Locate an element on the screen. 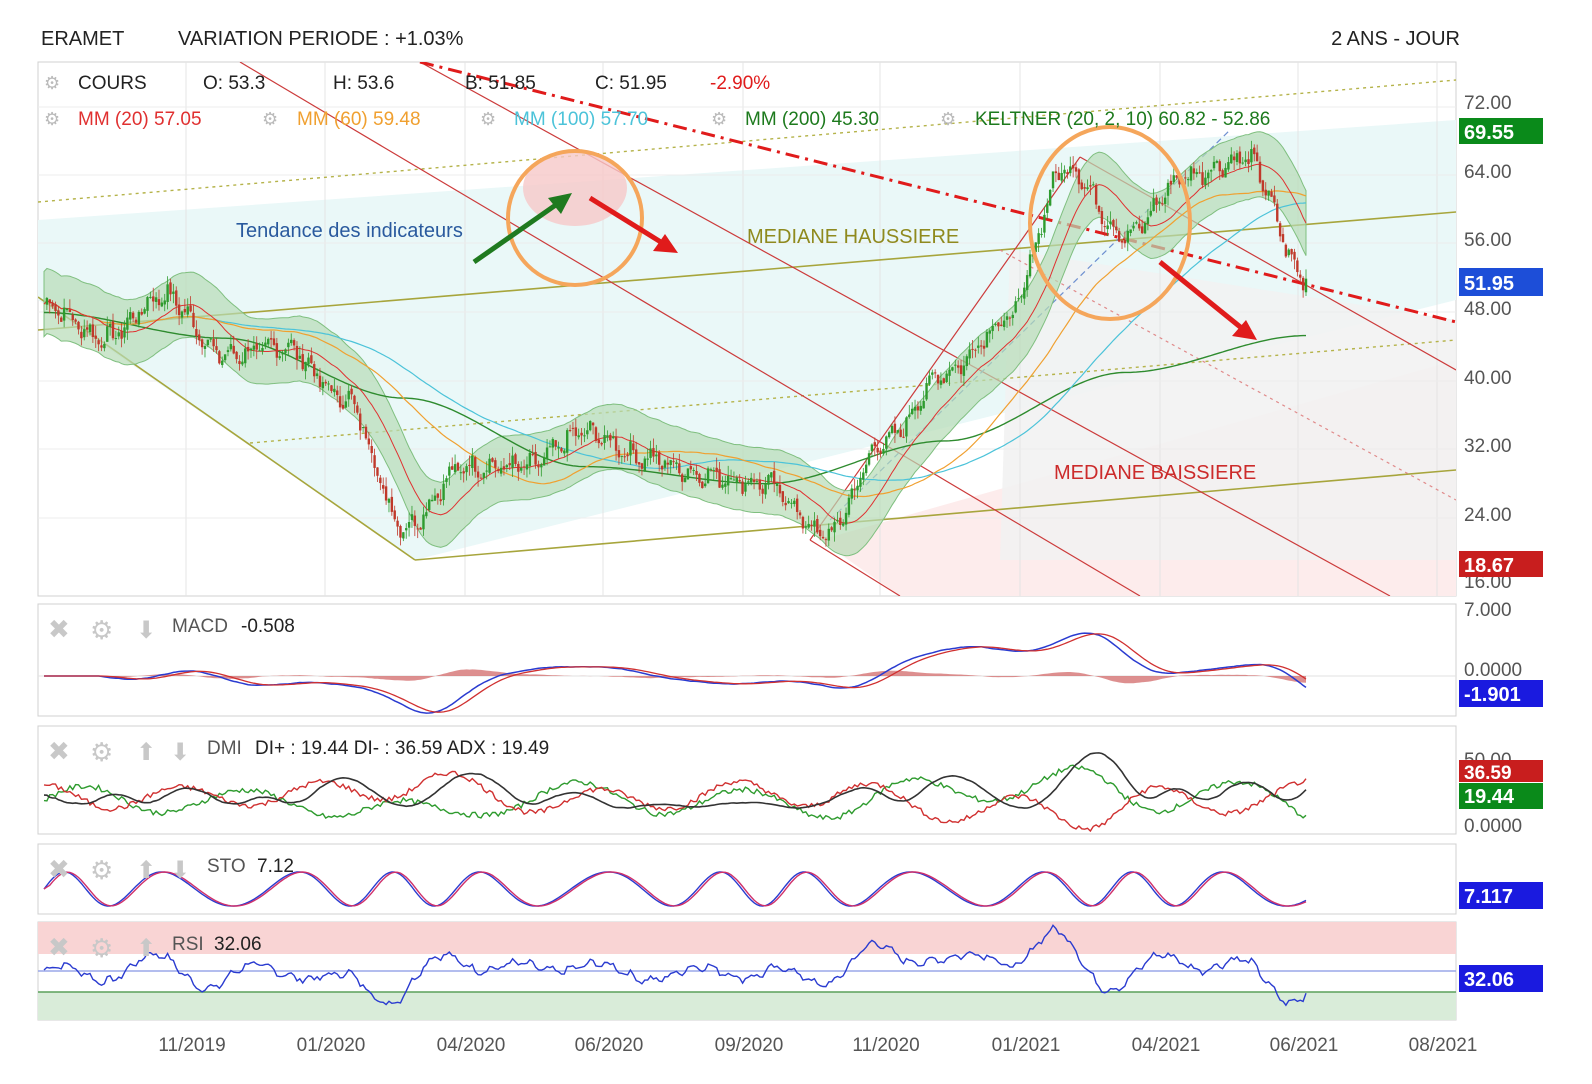  x-tick: 04/2021 is located at coordinates (1166, 1045).